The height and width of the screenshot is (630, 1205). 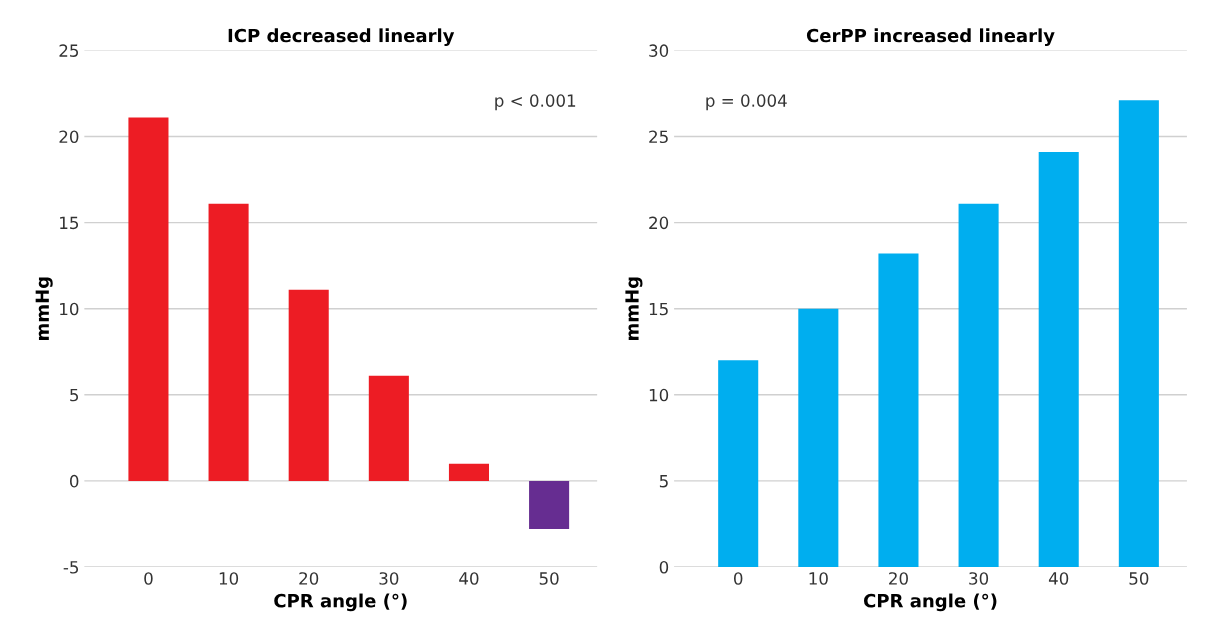 What do you see at coordinates (535, 102) in the screenshot?
I see `annotation: p < 0.001` at bounding box center [535, 102].